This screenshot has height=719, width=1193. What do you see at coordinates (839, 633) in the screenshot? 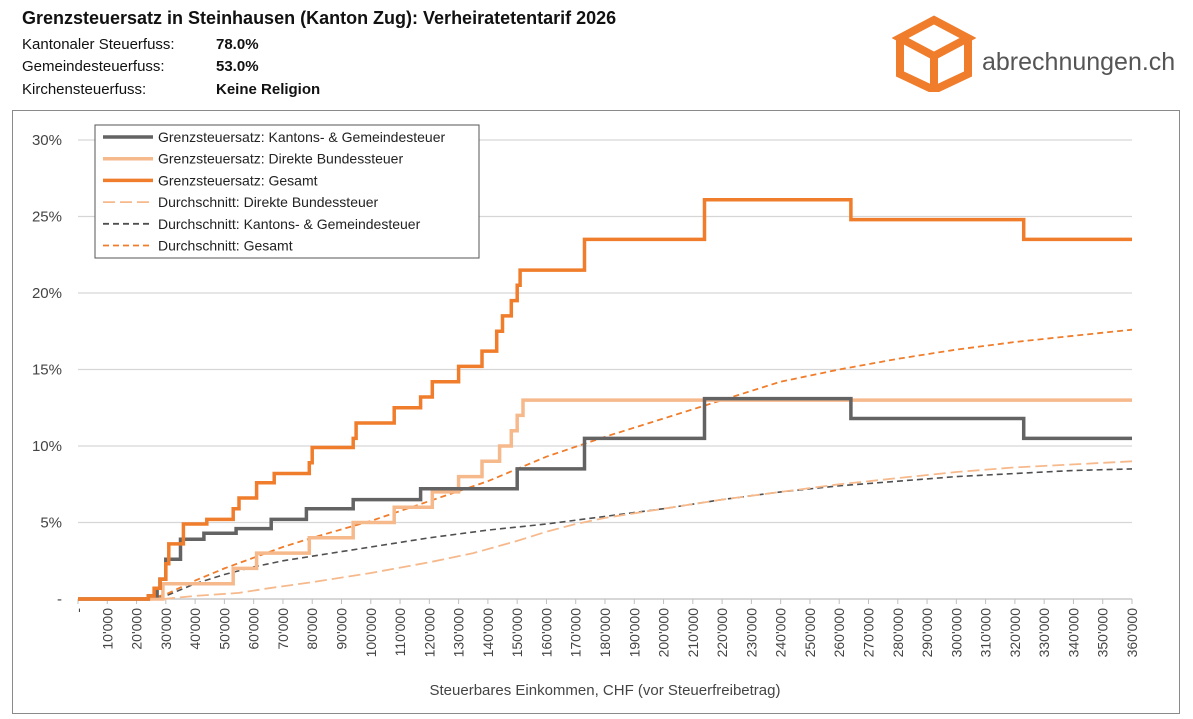
I see `x-tick-label: 260'000` at bounding box center [839, 633].